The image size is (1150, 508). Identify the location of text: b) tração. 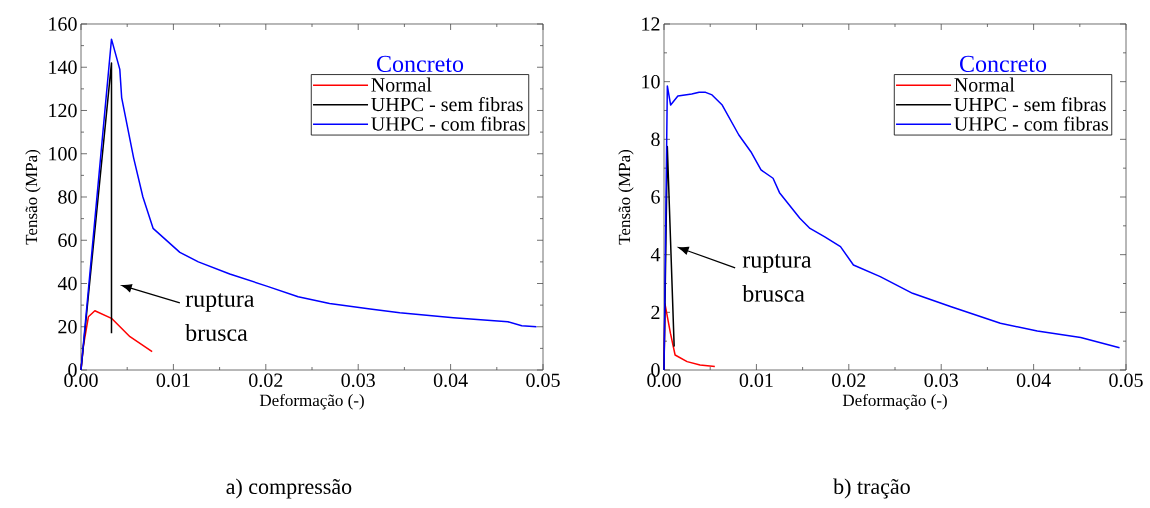
(871, 488).